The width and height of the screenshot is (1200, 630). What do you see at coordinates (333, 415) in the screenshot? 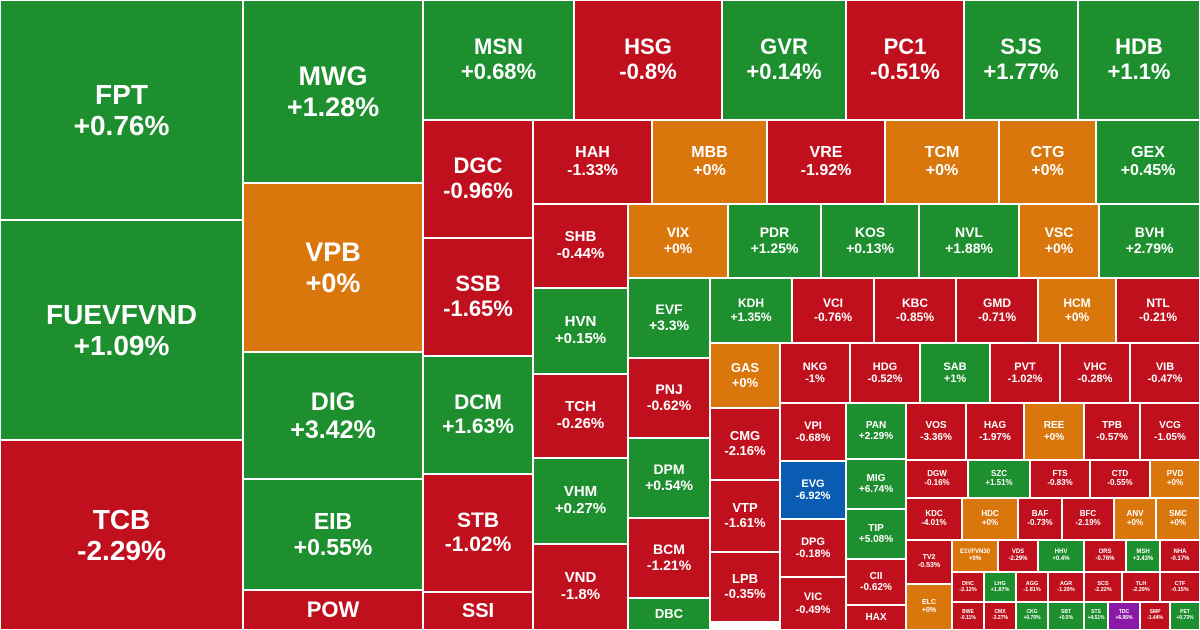
I see `tile-dig: DIG +3.42%` at bounding box center [333, 415].